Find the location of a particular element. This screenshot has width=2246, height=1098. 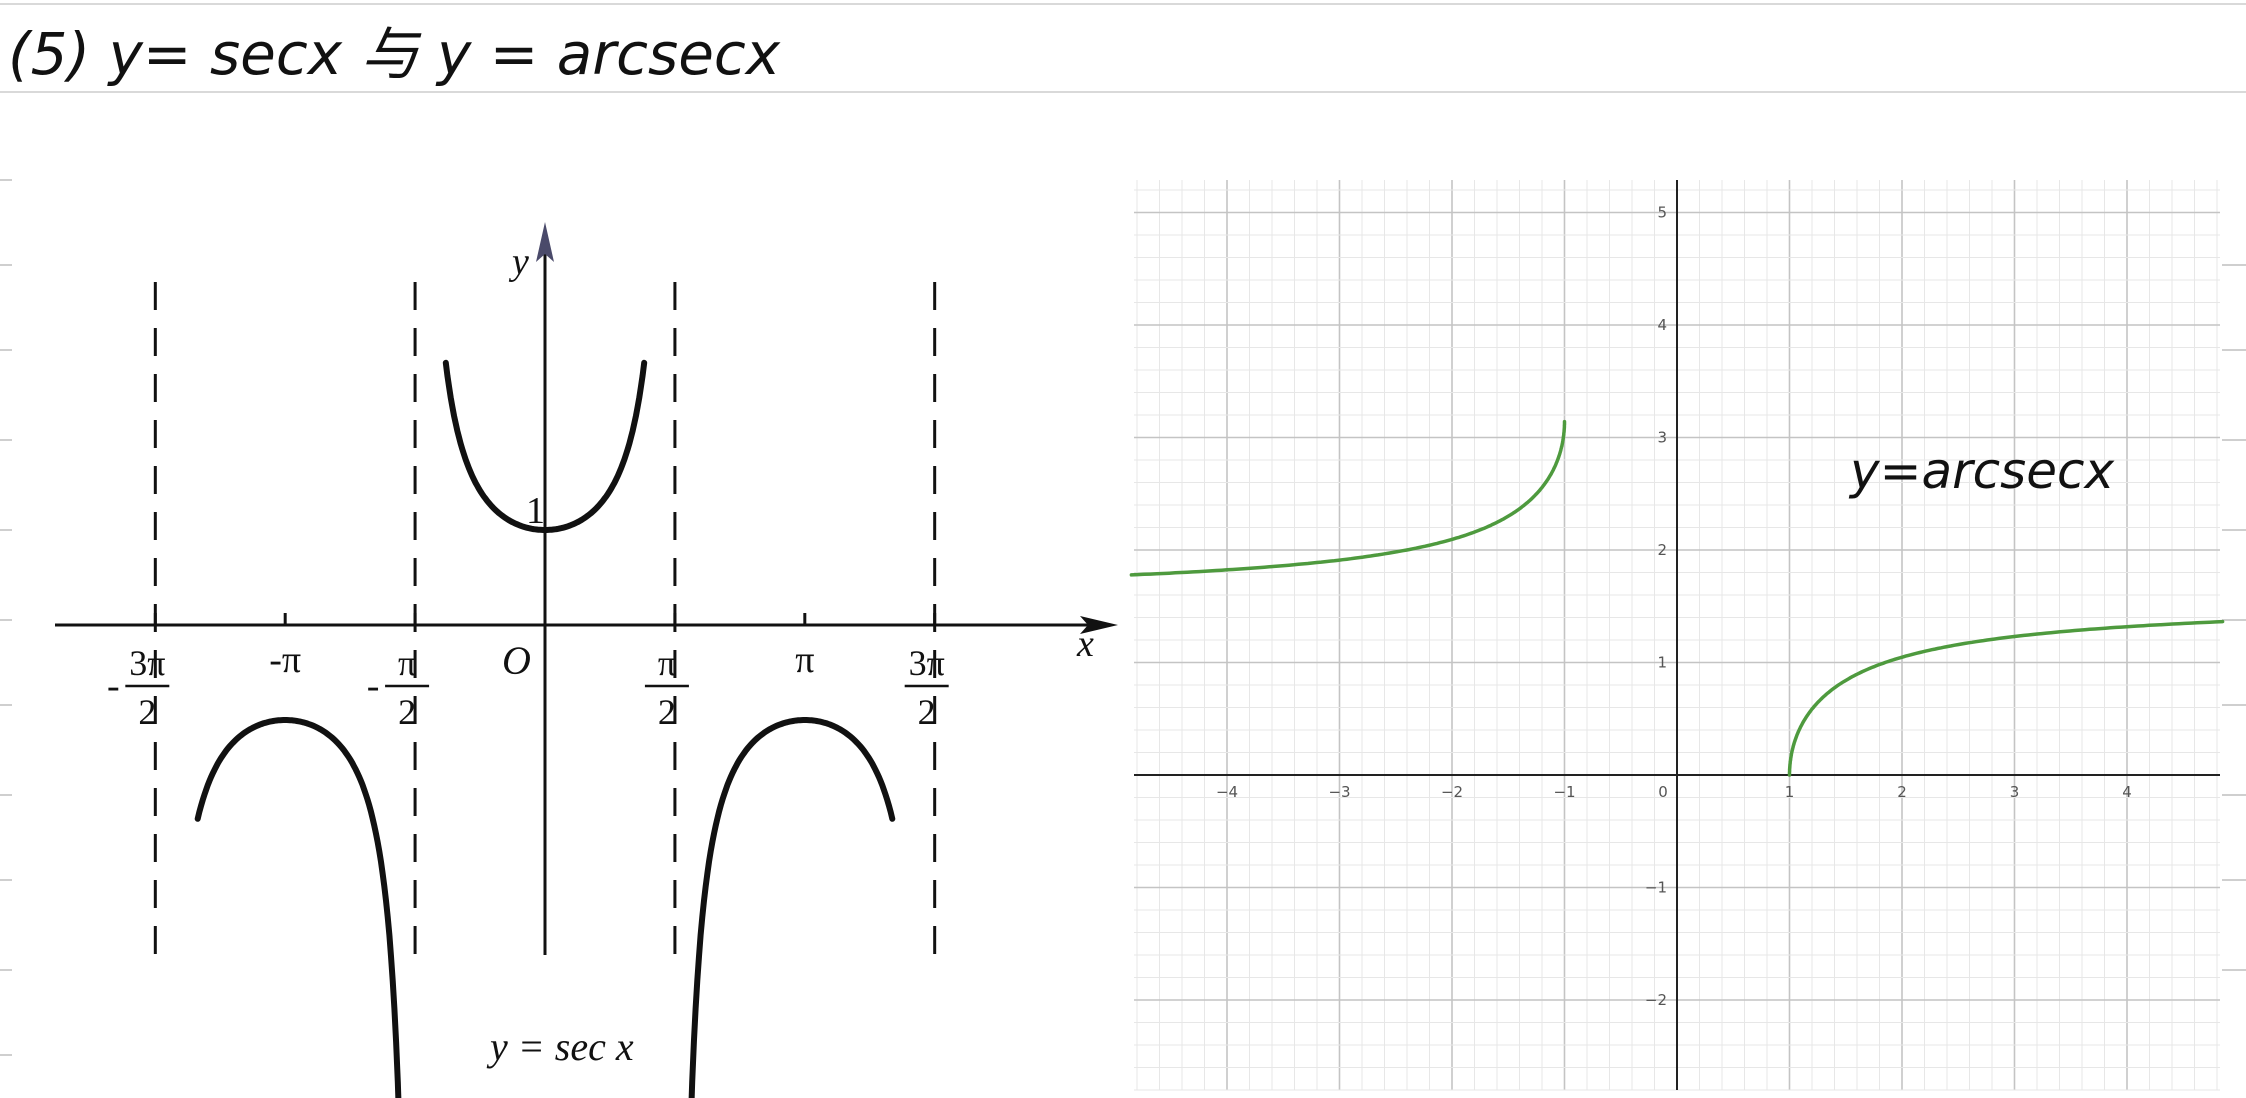

arcsec-y-tick-label-1: −1 is located at coordinates (1656, 888).